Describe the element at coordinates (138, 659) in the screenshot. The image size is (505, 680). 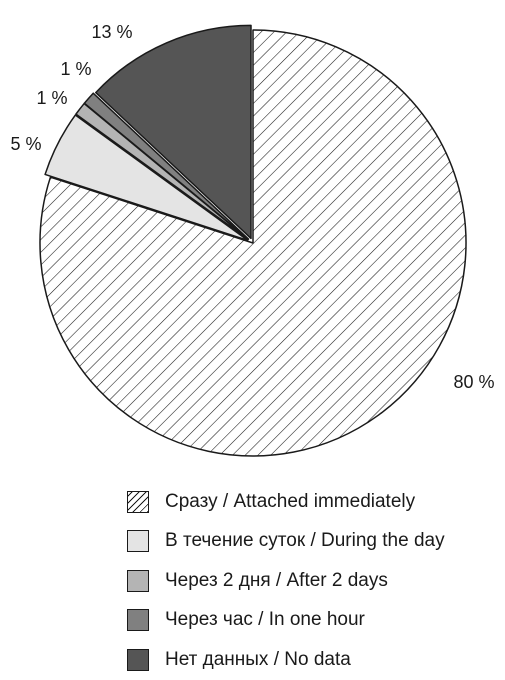
I see `legend-swatch-no-data` at that location.